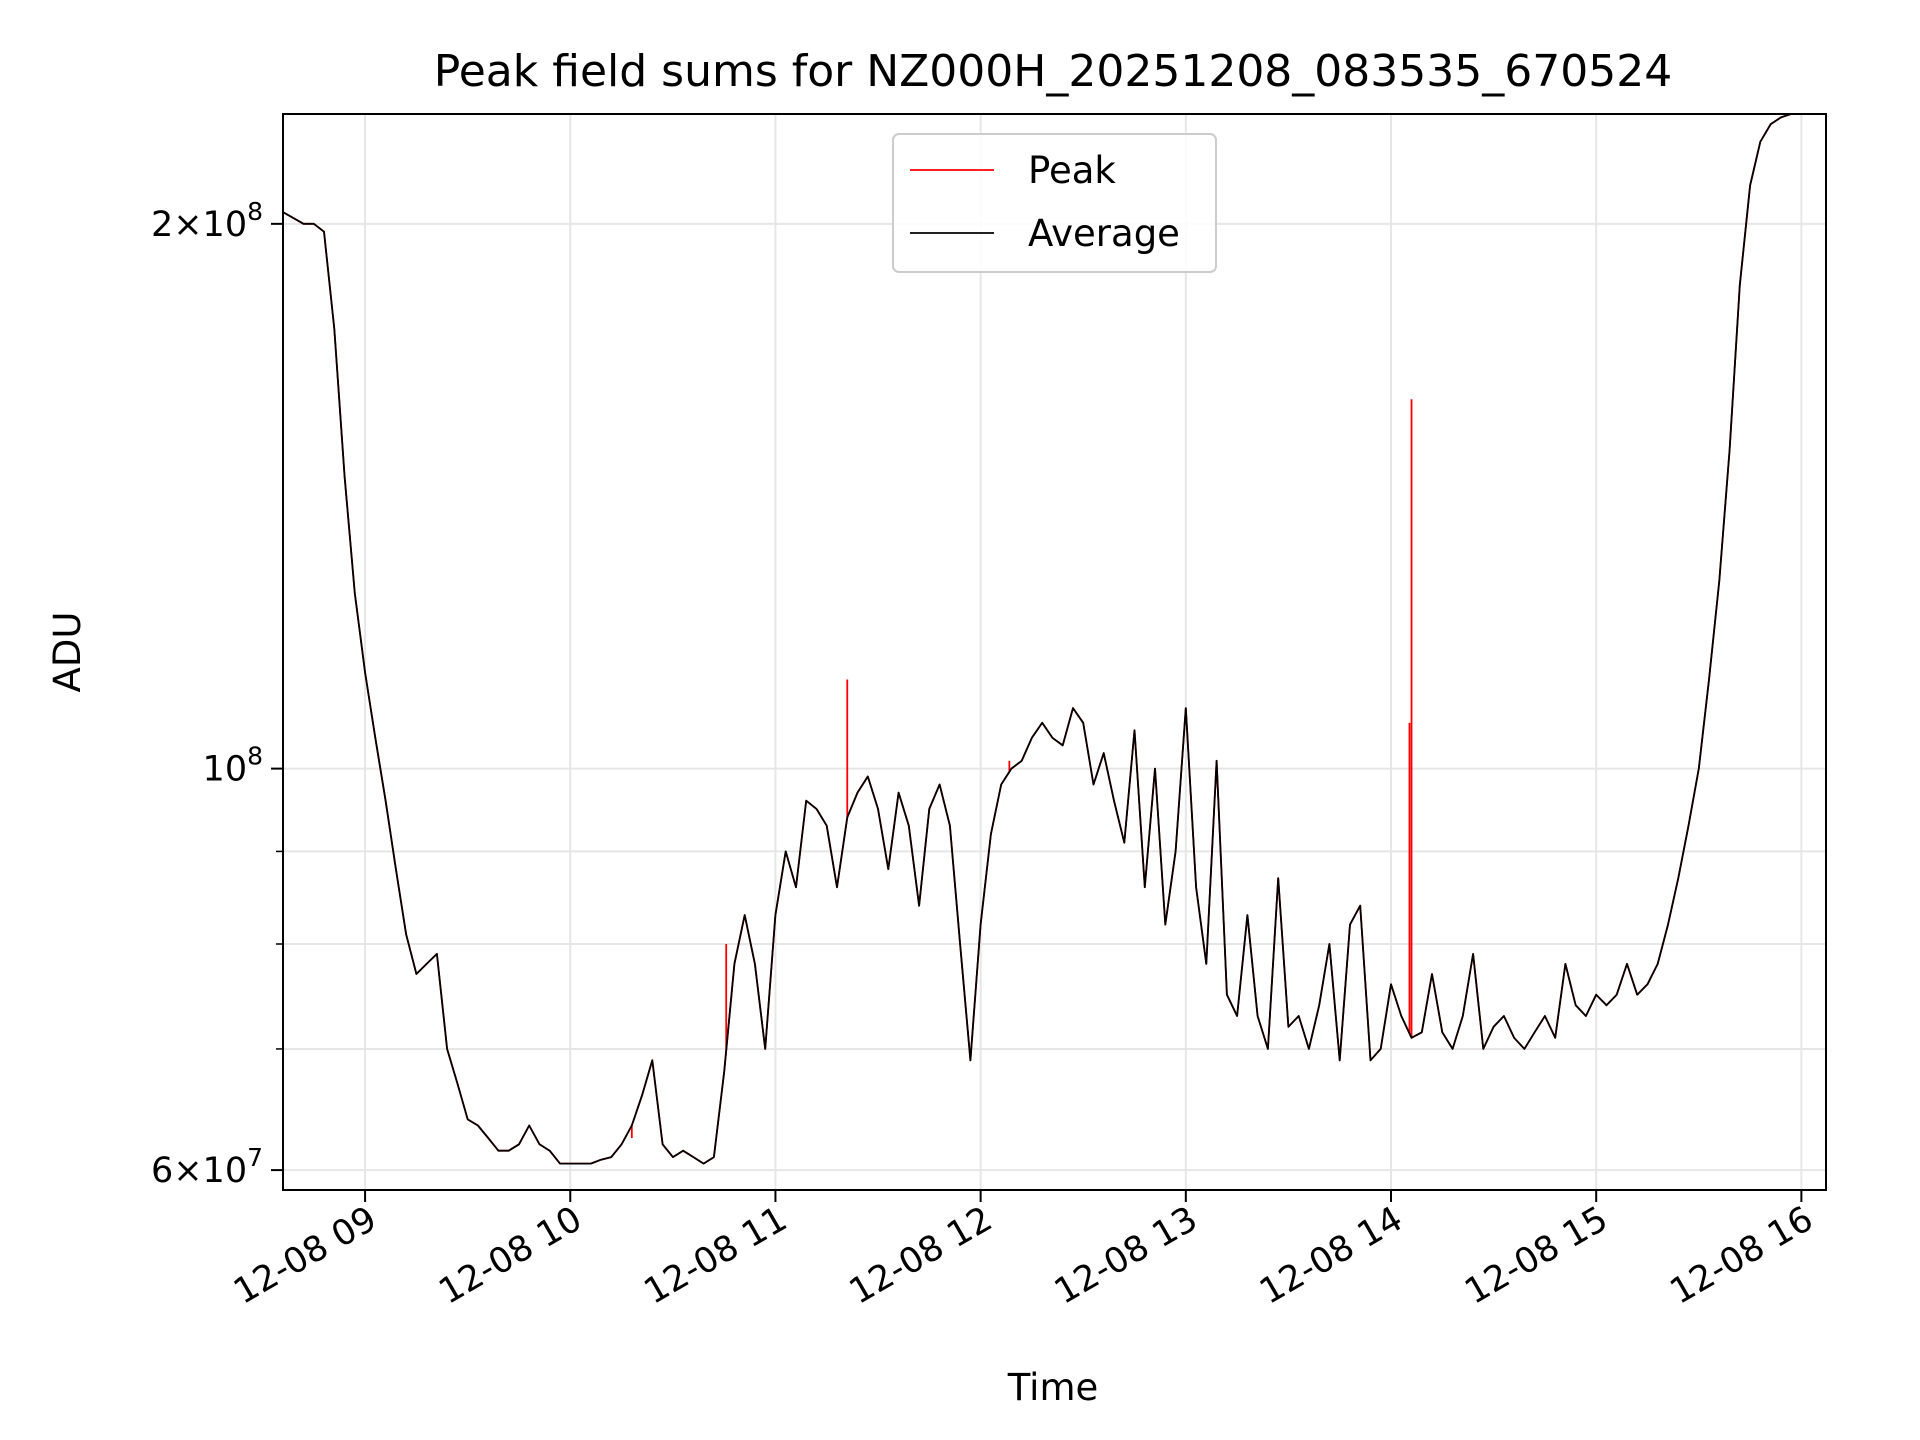 Image resolution: width=1920 pixels, height=1440 pixels. Describe the element at coordinates (233, 766) in the screenshot. I see `y-tick-label: 108` at that location.